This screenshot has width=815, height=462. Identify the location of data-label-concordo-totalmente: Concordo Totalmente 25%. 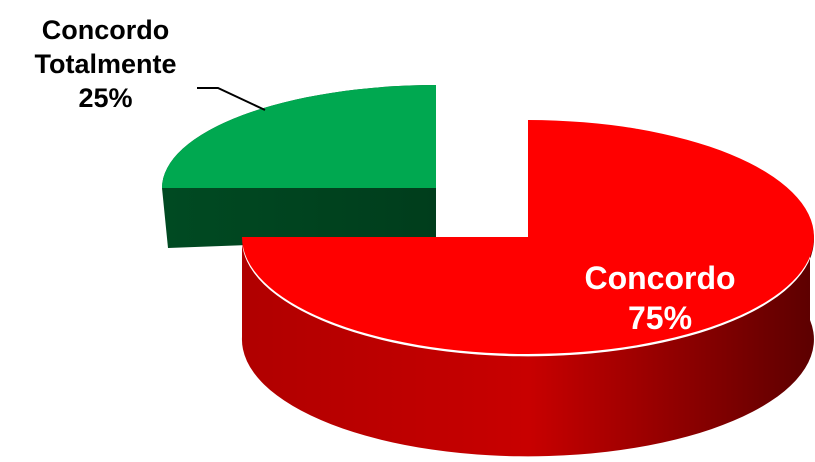
(105, 64).